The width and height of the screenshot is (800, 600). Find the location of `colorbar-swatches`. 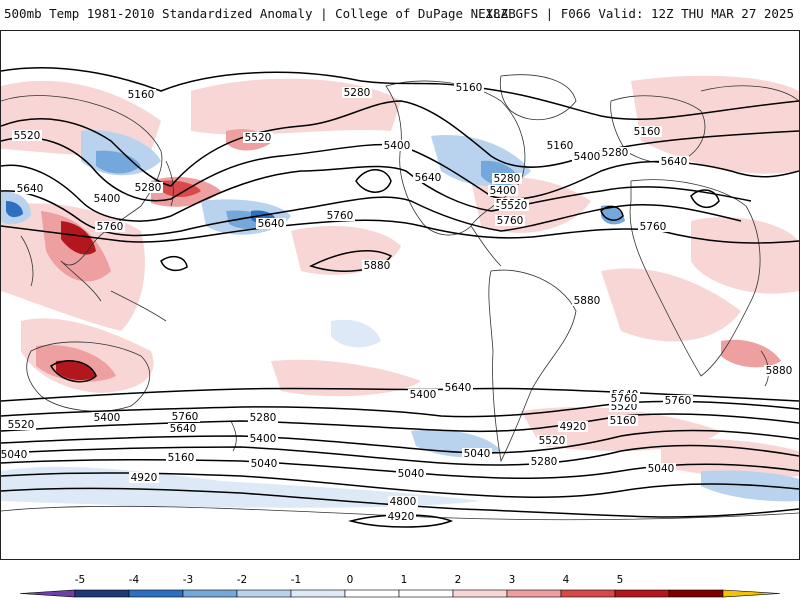

colorbar-swatches is located at coordinates (400, 593).